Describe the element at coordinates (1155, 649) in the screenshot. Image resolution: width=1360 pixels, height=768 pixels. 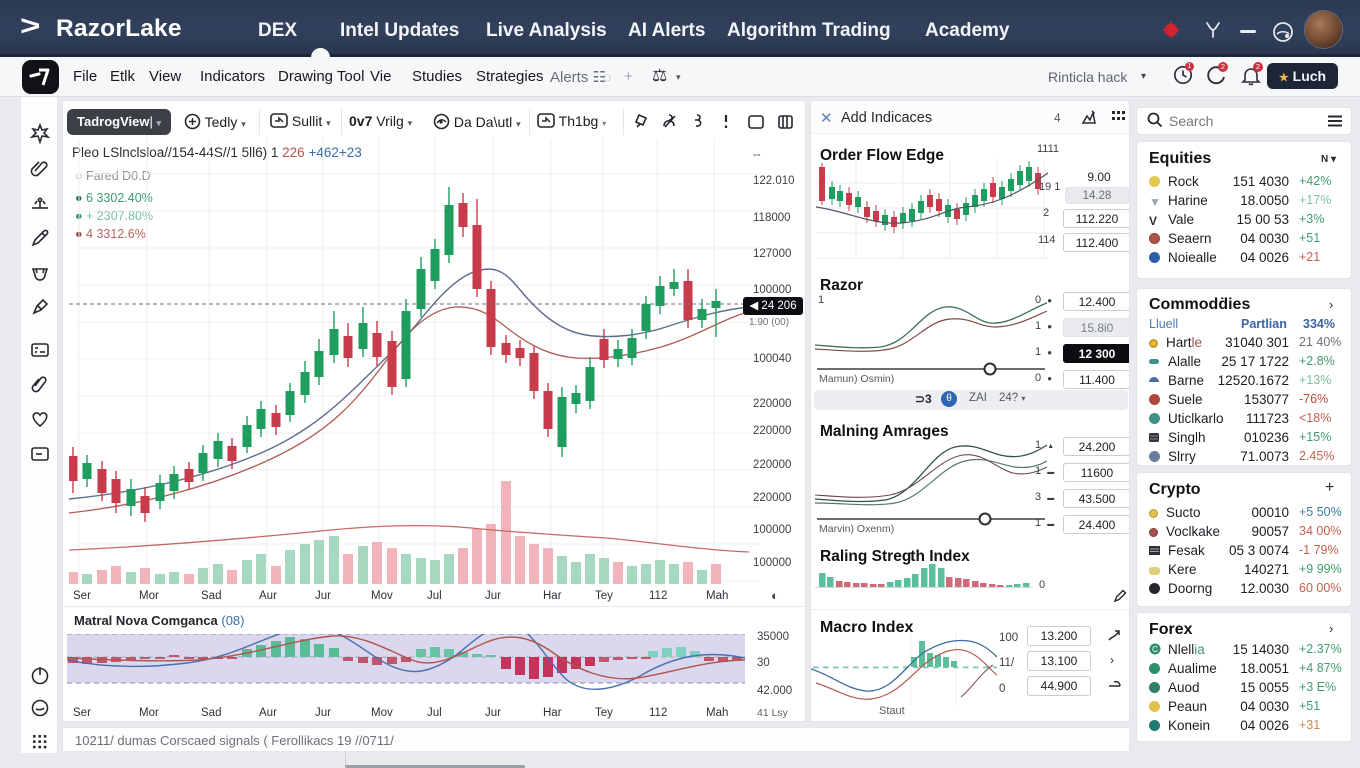
I see `svg-text: C` at that location.